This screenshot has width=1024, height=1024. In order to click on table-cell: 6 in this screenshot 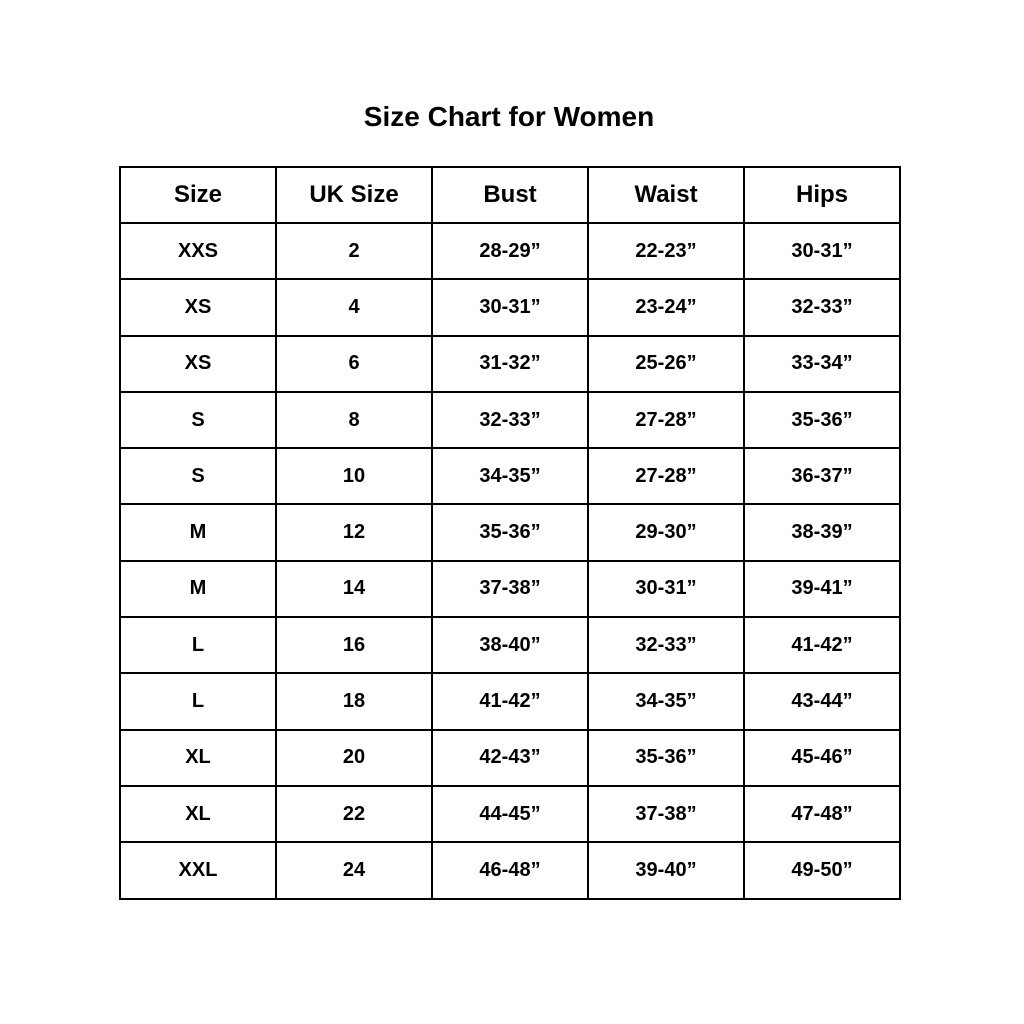, I will do `click(354, 363)`.